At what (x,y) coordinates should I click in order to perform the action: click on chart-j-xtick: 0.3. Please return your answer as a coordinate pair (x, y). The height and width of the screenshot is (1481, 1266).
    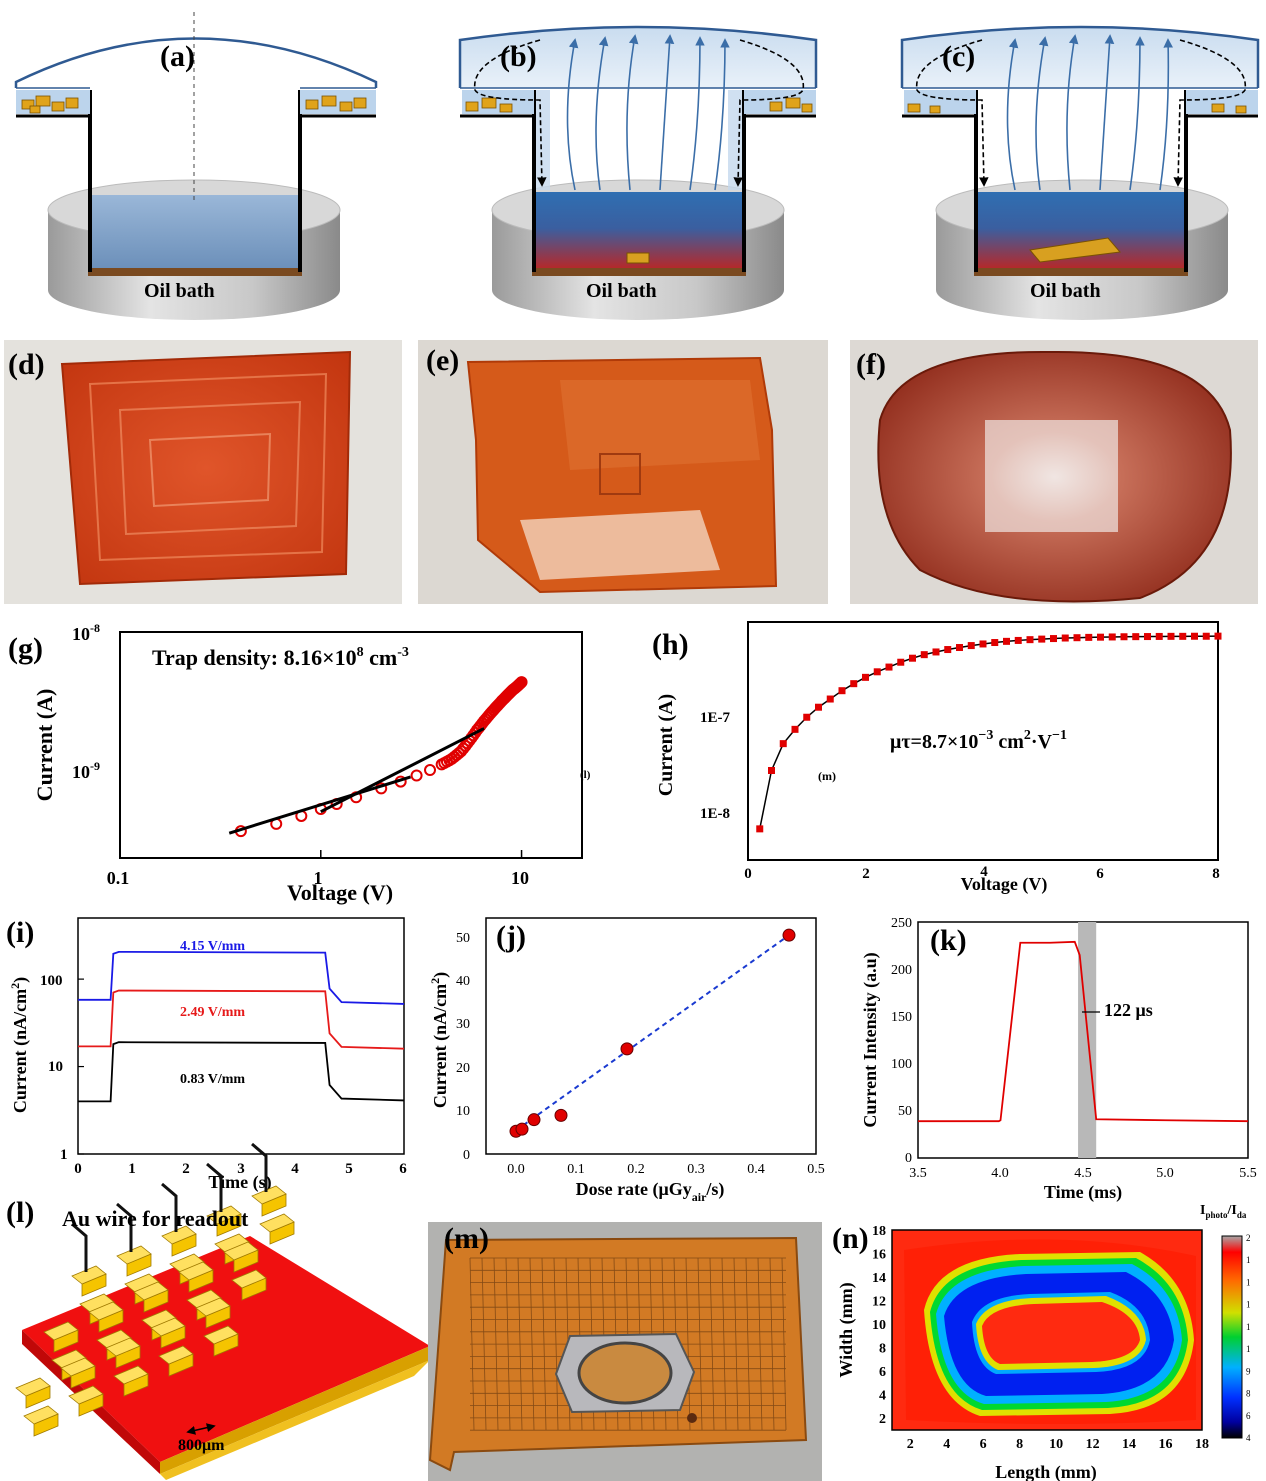
    Looking at the image, I should click on (696, 1169).